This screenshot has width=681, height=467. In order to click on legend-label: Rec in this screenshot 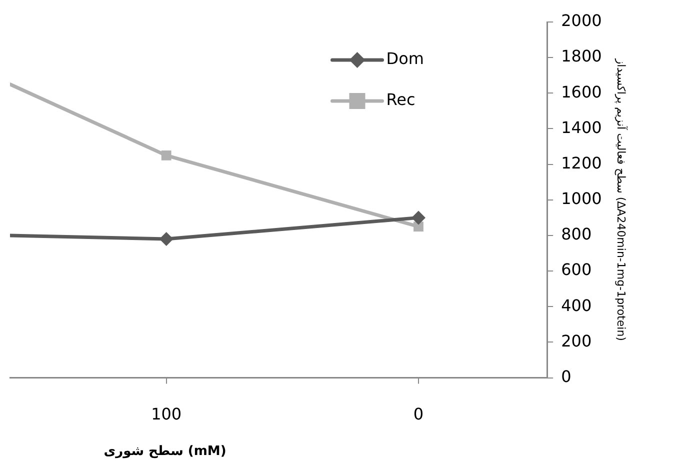, I will do `click(401, 100)`.